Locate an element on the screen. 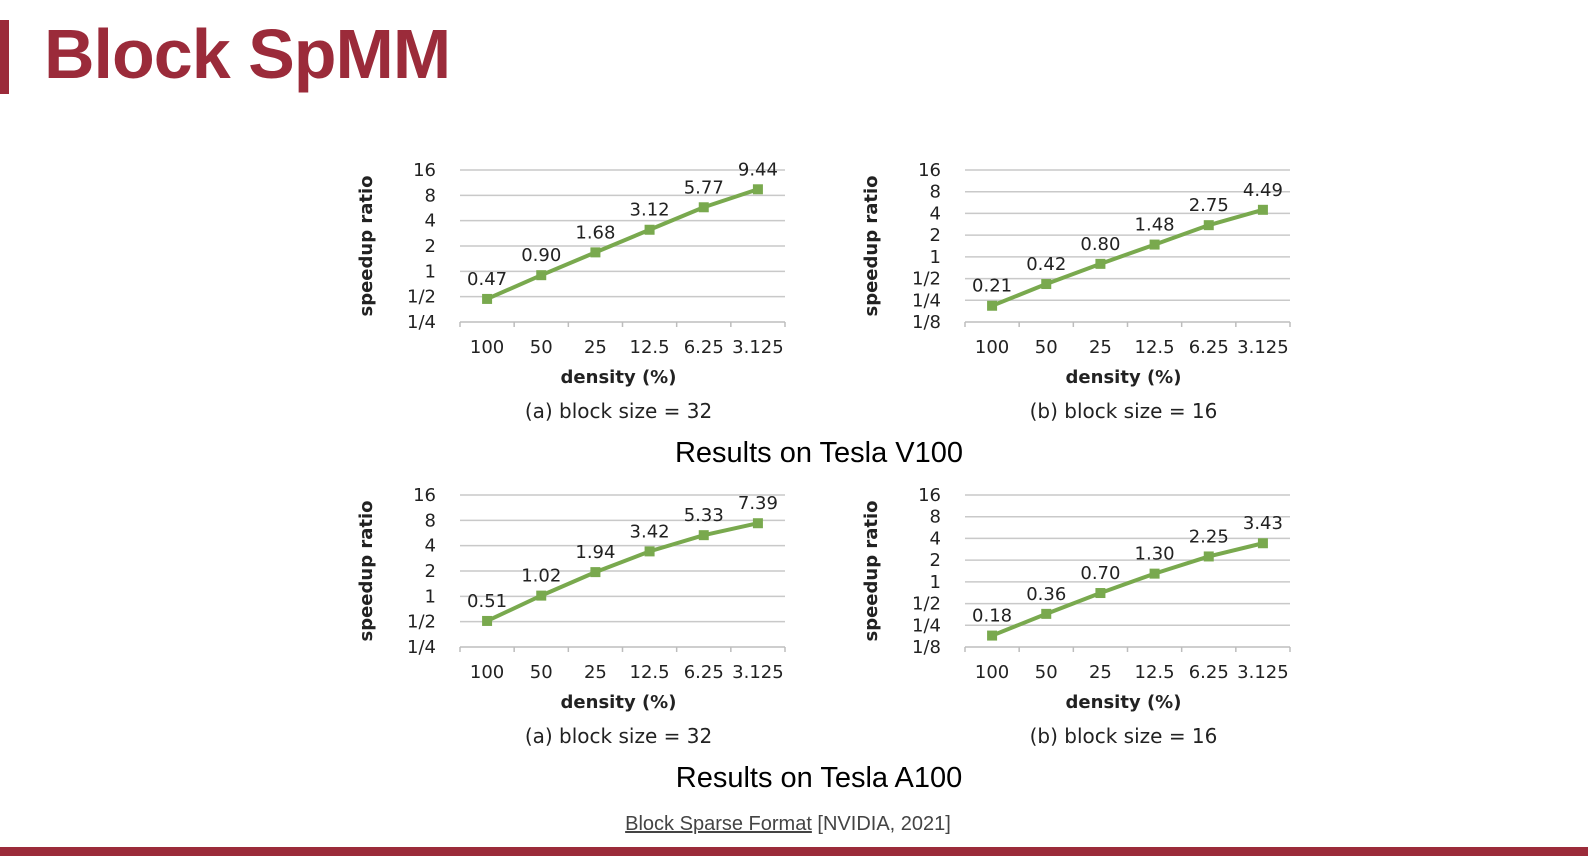 The height and width of the screenshot is (856, 1588). citation-source: [NVIDIA, 2021] is located at coordinates (881, 824).